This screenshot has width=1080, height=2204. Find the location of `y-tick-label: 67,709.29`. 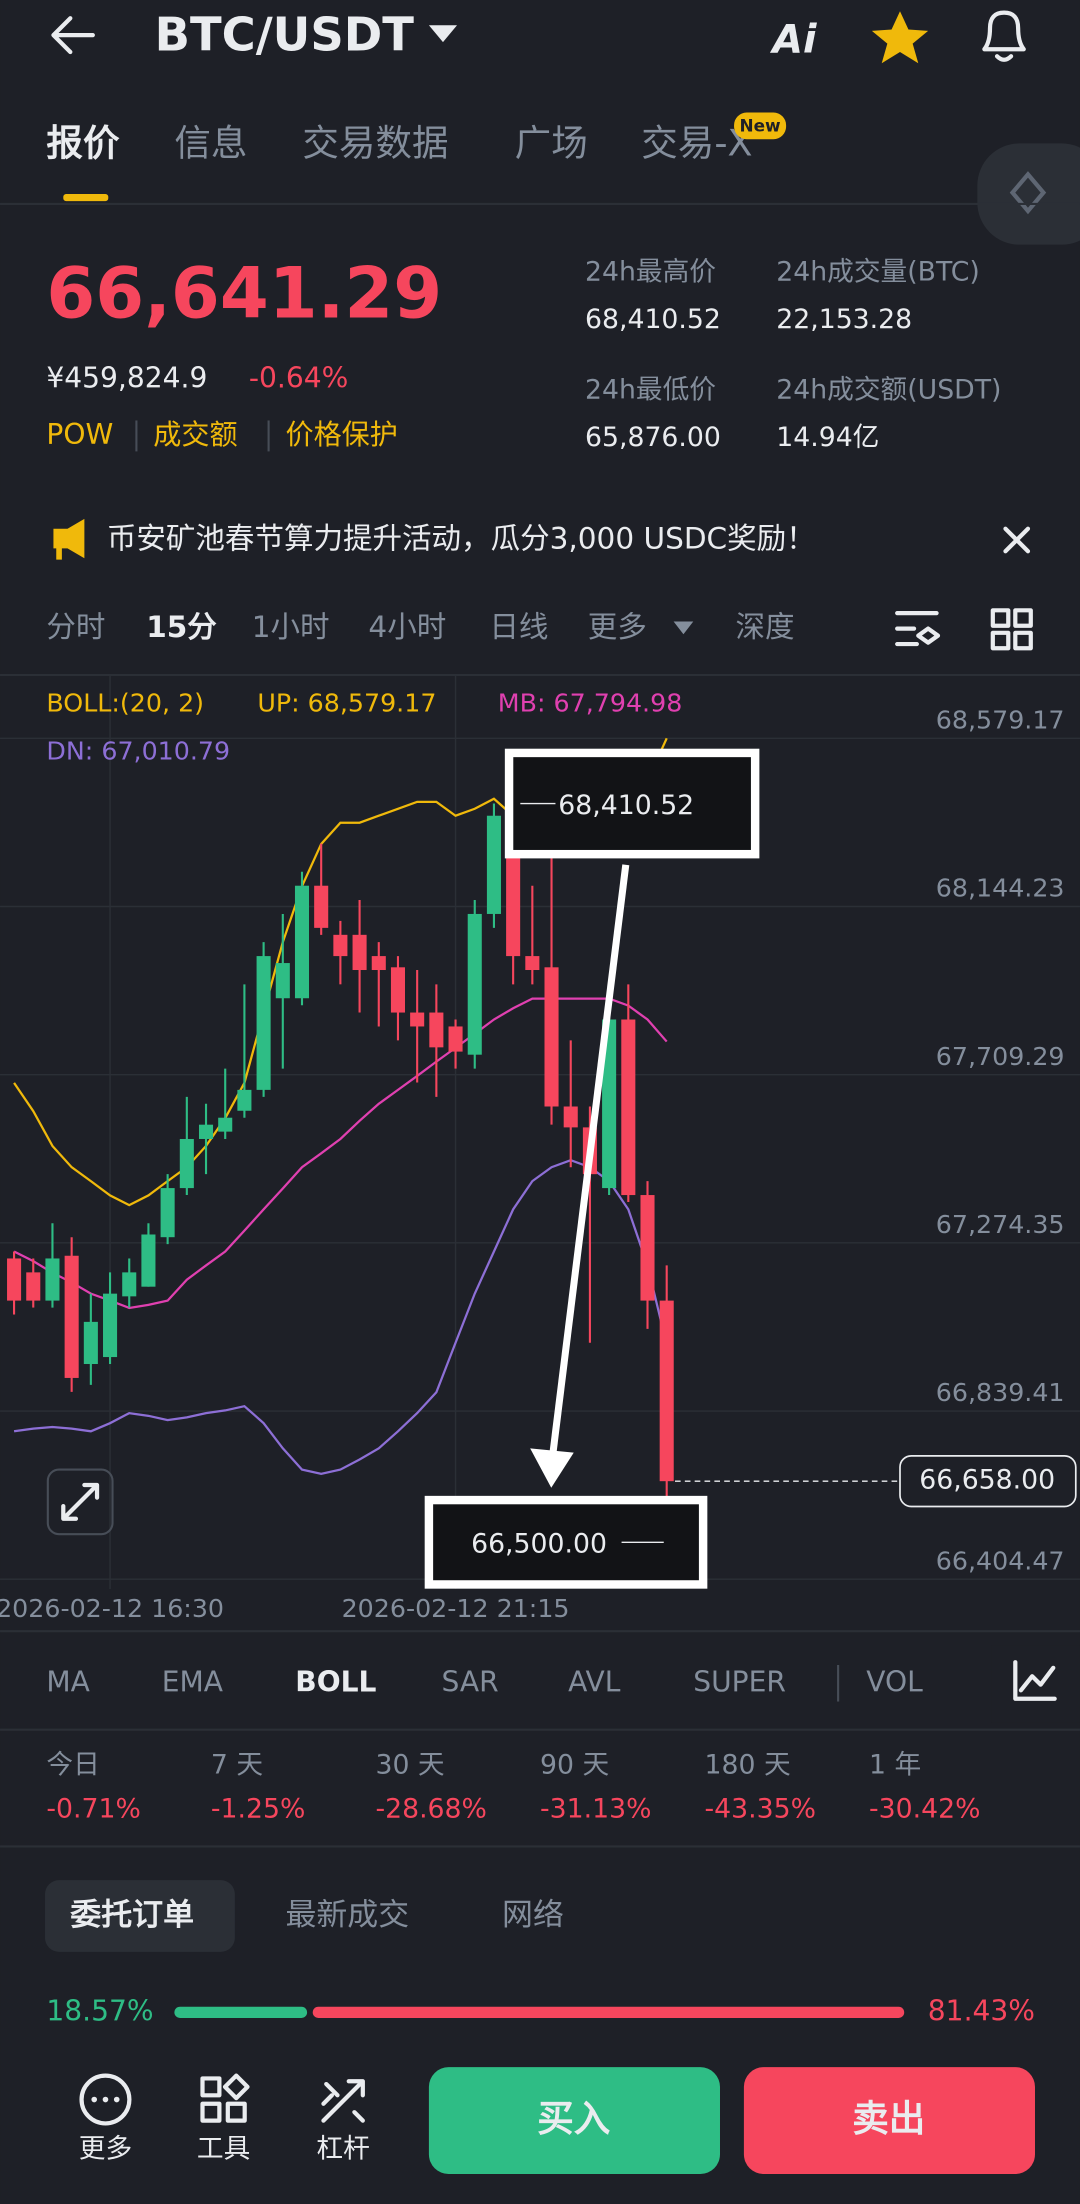

y-tick-label: 67,709.29 is located at coordinates (1000, 1056).